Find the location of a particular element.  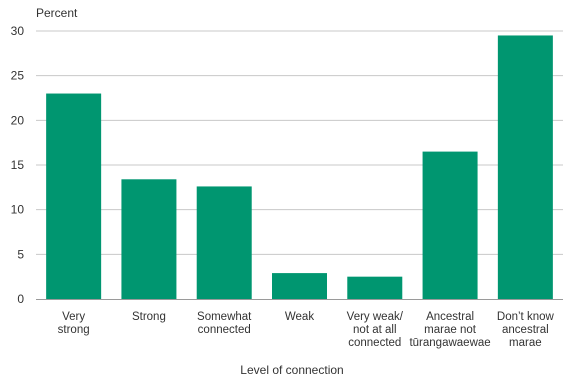

category-label-line: strong is located at coordinates (74, 330).